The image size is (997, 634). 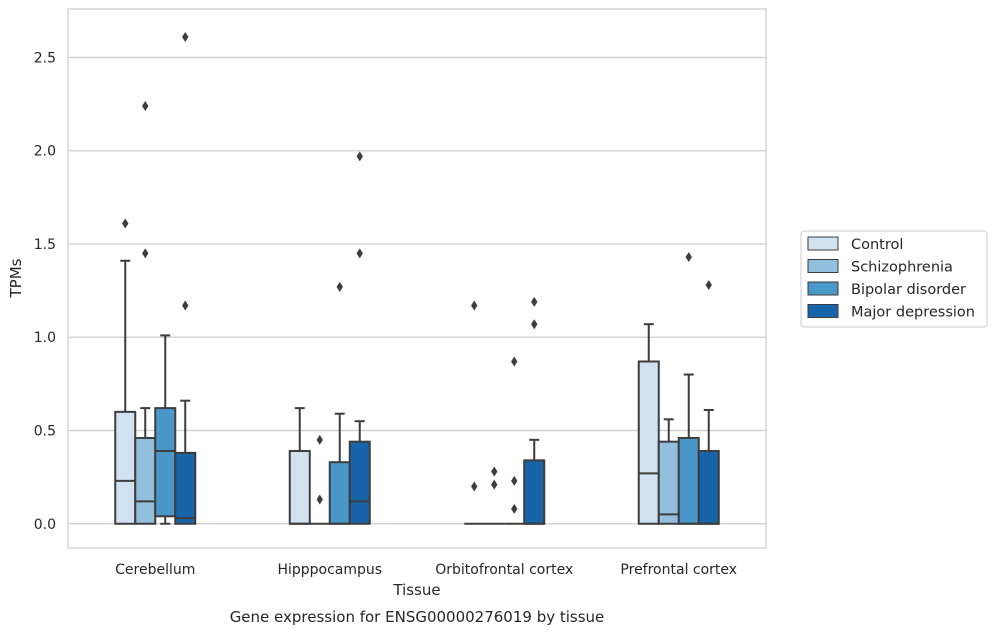 What do you see at coordinates (45, 432) in the screenshot?
I see `y-tick-label: 0.5` at bounding box center [45, 432].